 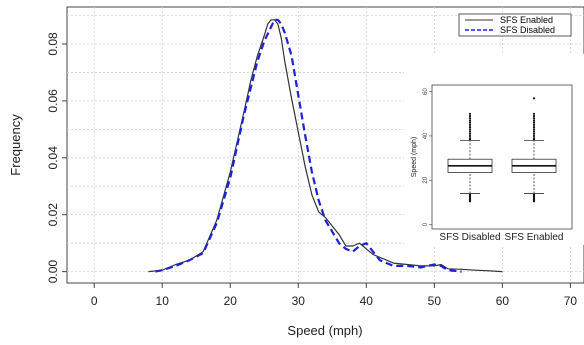 I want to click on legend: SFS Enabled SFS Disabled, so click(x=515, y=25).